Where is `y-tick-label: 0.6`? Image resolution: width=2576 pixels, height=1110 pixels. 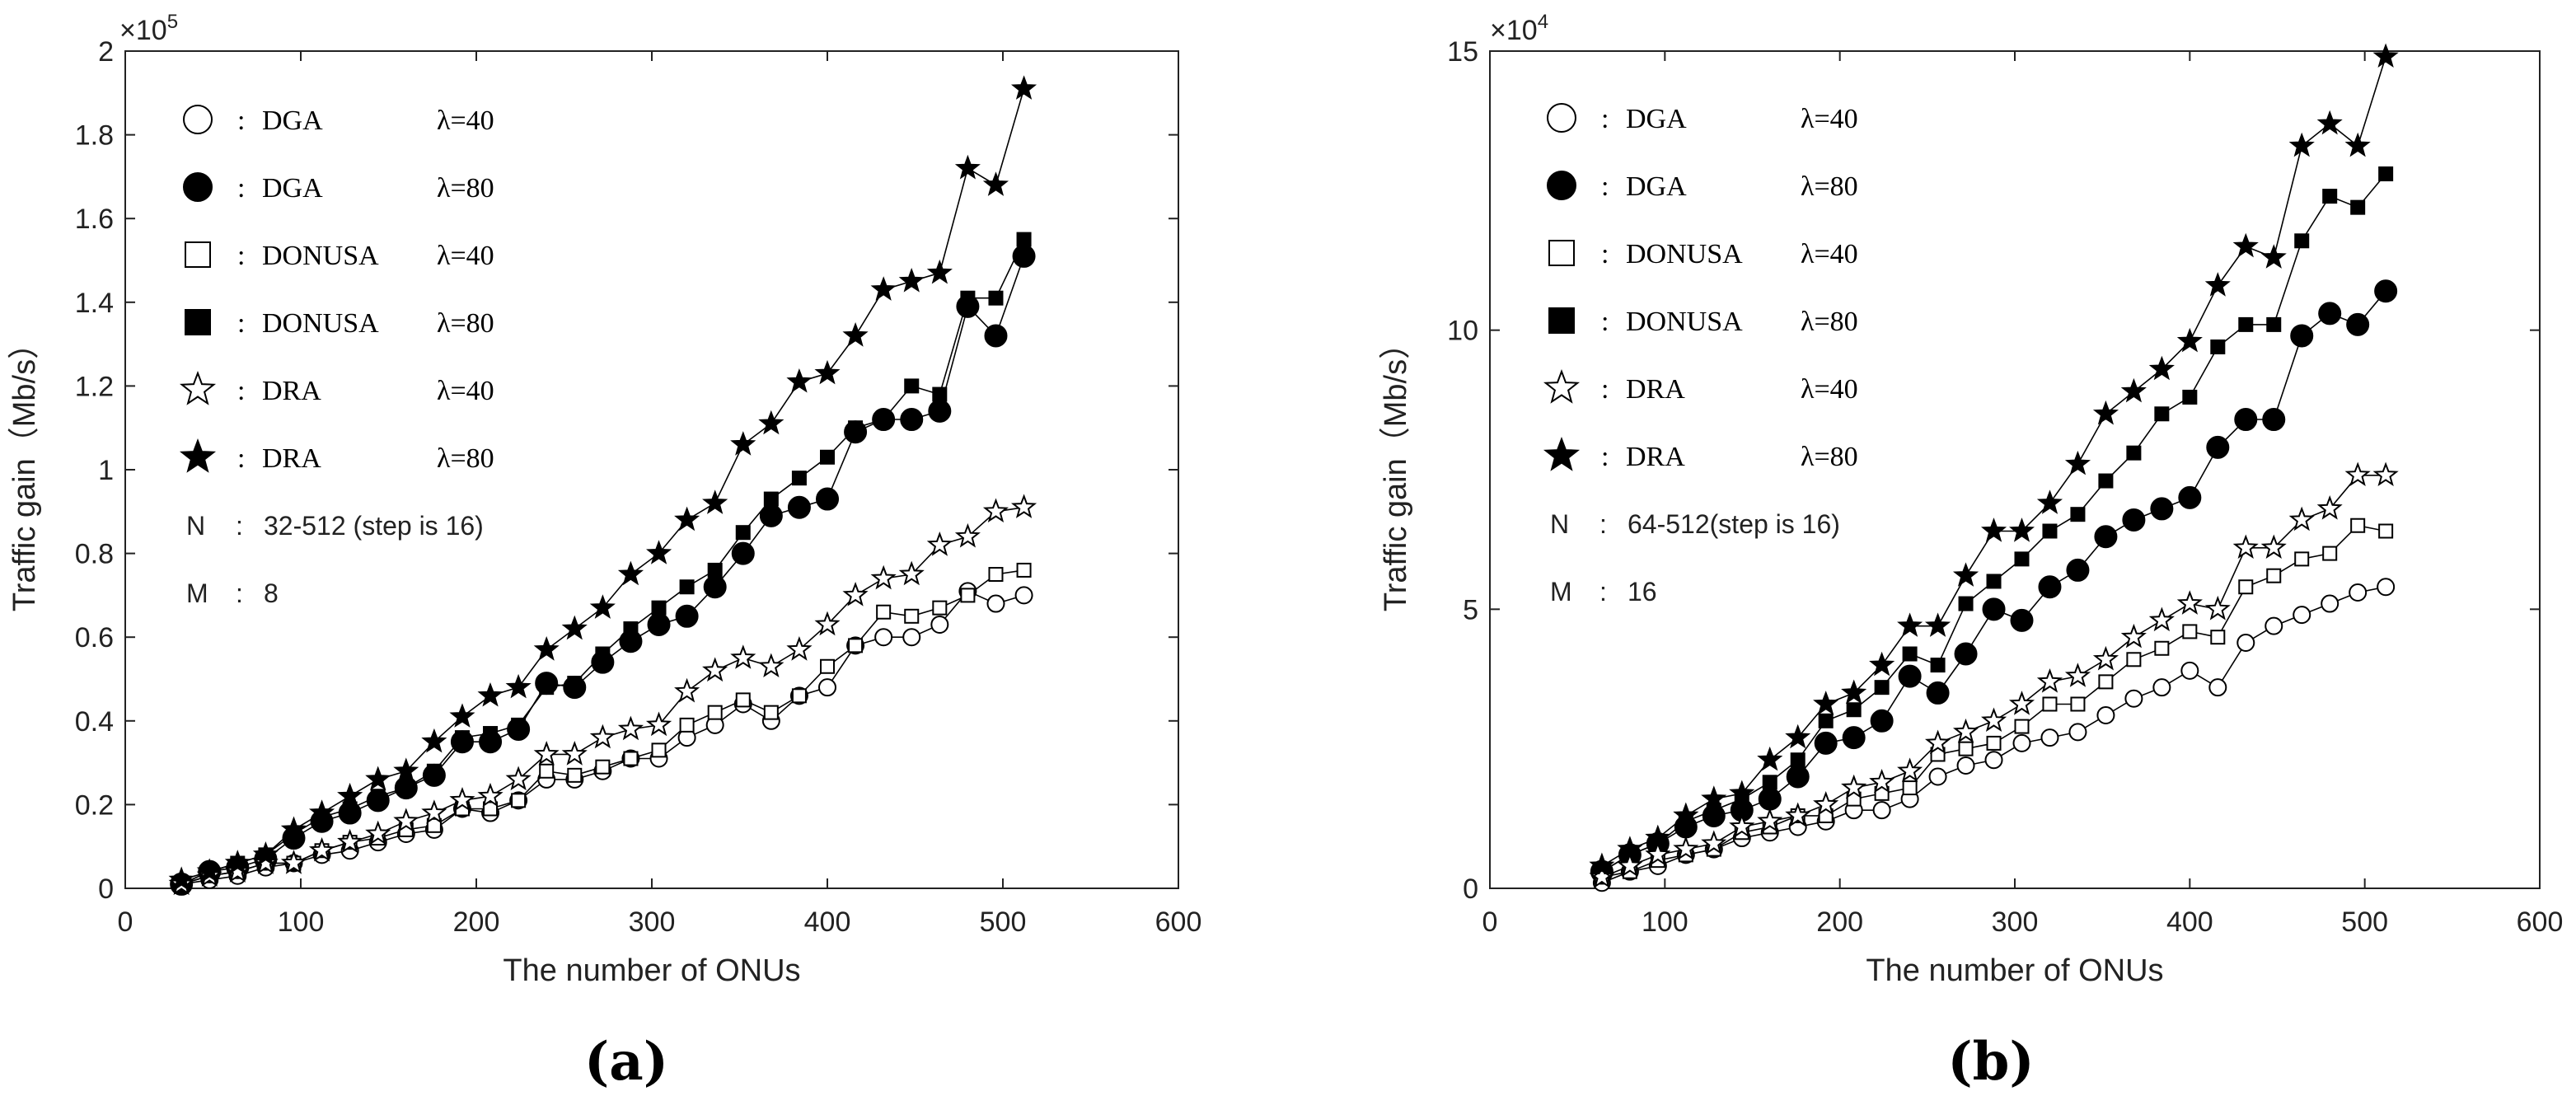 y-tick-label: 0.6 is located at coordinates (94, 637).